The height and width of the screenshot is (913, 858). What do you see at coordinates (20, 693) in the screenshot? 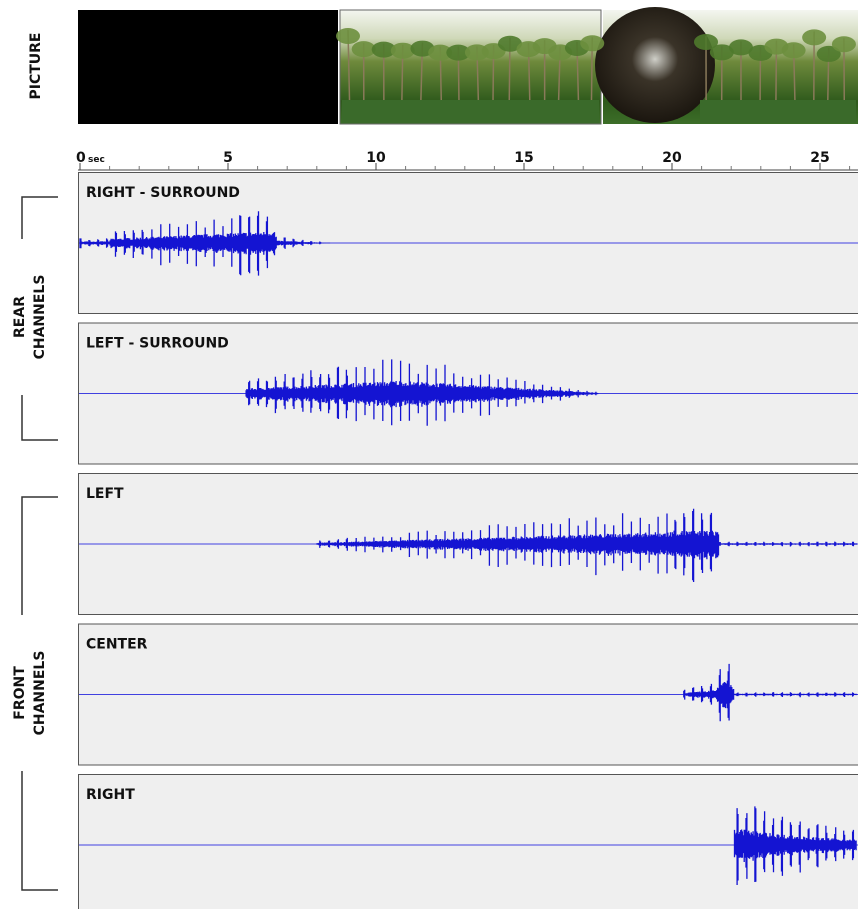
I see `group-label: FRONT` at bounding box center [20, 693].